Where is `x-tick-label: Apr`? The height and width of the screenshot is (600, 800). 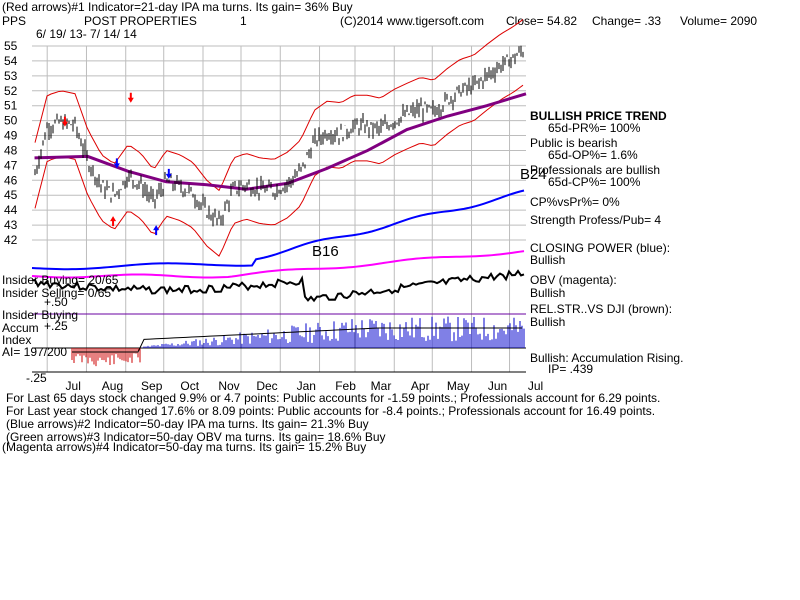 x-tick-label: Apr is located at coordinates (420, 386).